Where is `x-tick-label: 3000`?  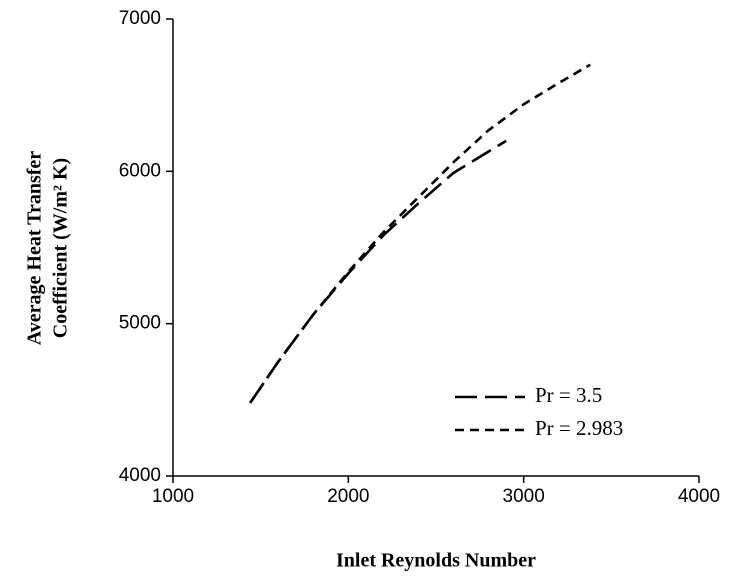
x-tick-label: 3000 is located at coordinates (524, 496).